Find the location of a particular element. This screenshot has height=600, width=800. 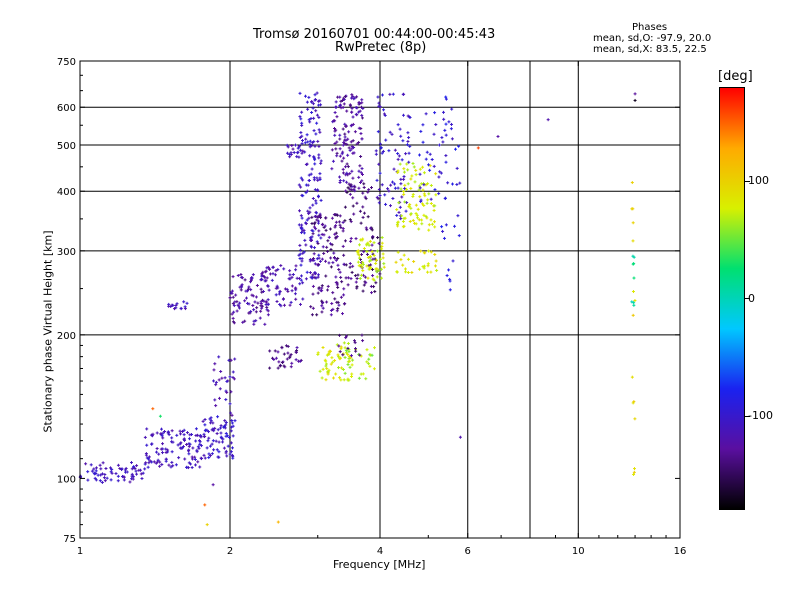

x-tick-label: 2 is located at coordinates (230, 551).